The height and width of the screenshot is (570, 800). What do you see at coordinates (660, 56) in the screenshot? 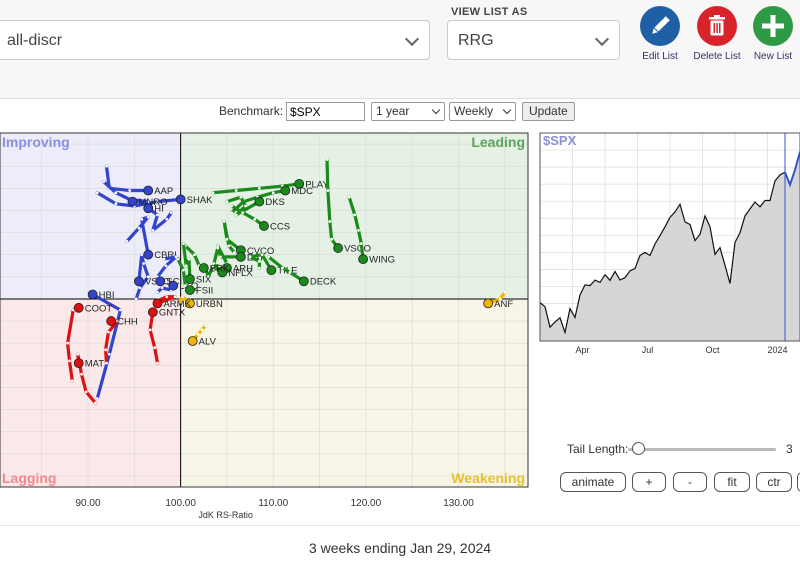
I see `edit-list-label: Edit List` at bounding box center [660, 56].